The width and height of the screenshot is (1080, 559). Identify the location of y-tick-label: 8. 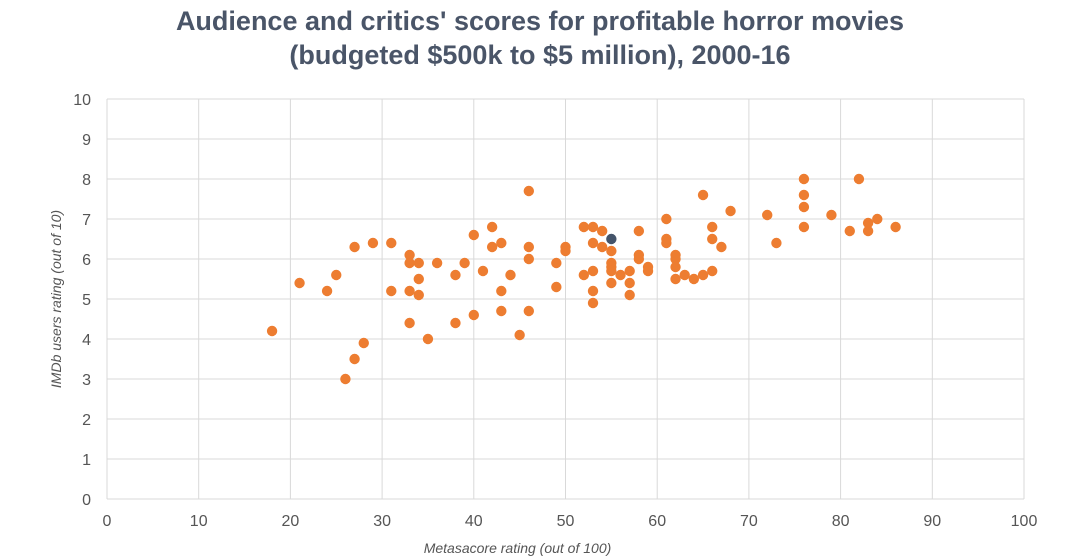
(86, 180).